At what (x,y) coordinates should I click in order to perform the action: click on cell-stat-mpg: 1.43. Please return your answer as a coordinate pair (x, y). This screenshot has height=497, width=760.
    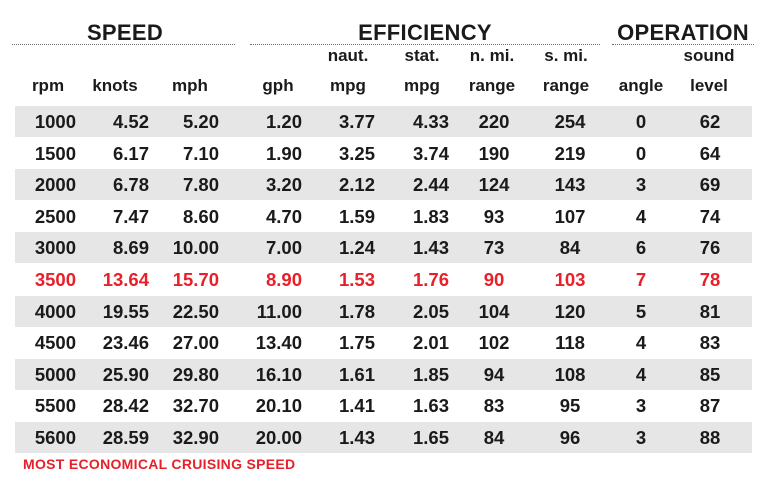
    Looking at the image, I should click on (430, 248).